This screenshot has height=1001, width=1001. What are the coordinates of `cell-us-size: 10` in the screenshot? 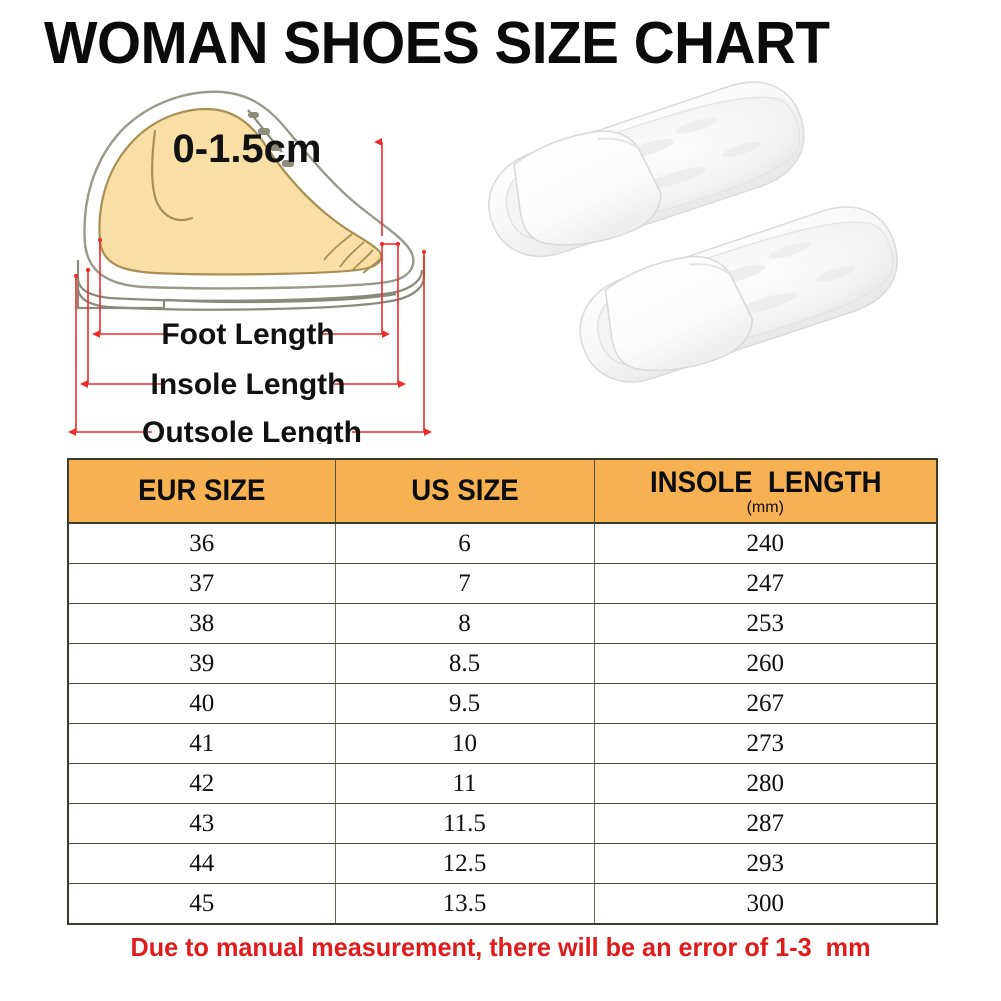 It's located at (464, 743).